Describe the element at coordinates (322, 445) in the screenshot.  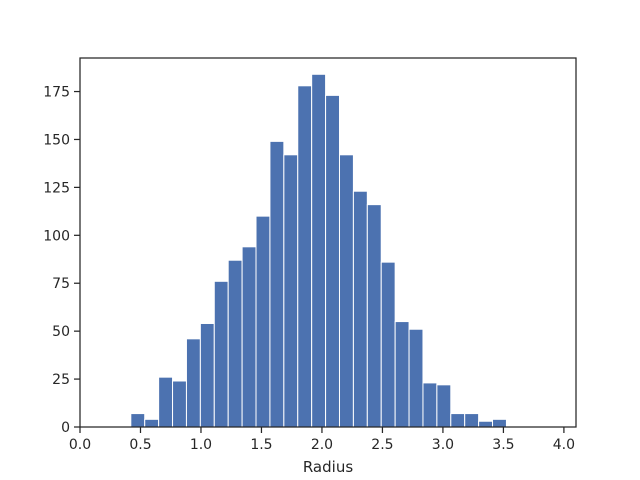
I see `x-tick-label: 2.0` at that location.